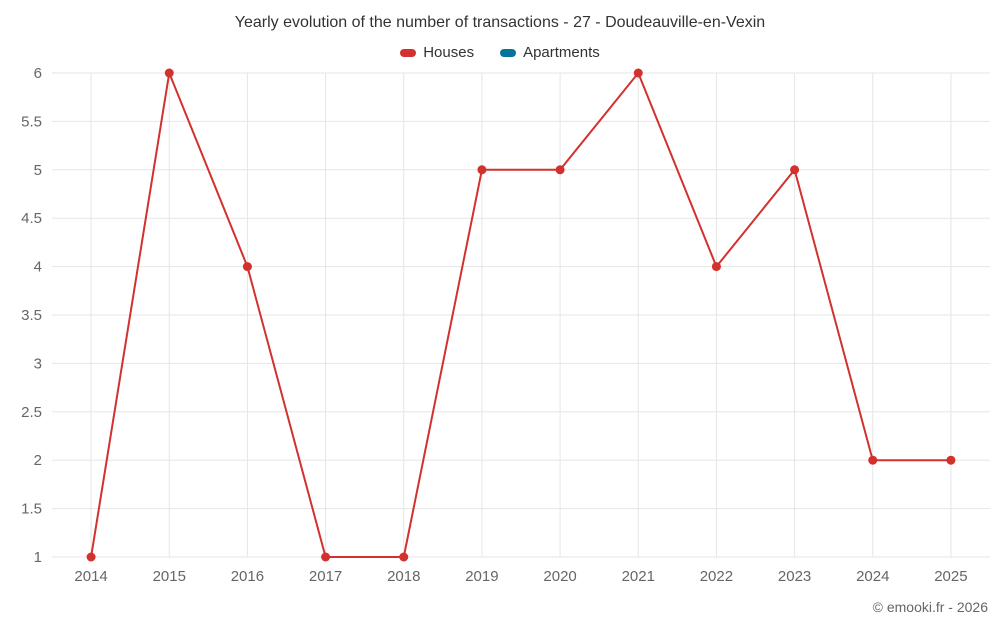 The height and width of the screenshot is (625, 1000). What do you see at coordinates (31, 412) in the screenshot?
I see `y-tick-label: 2.5` at bounding box center [31, 412].